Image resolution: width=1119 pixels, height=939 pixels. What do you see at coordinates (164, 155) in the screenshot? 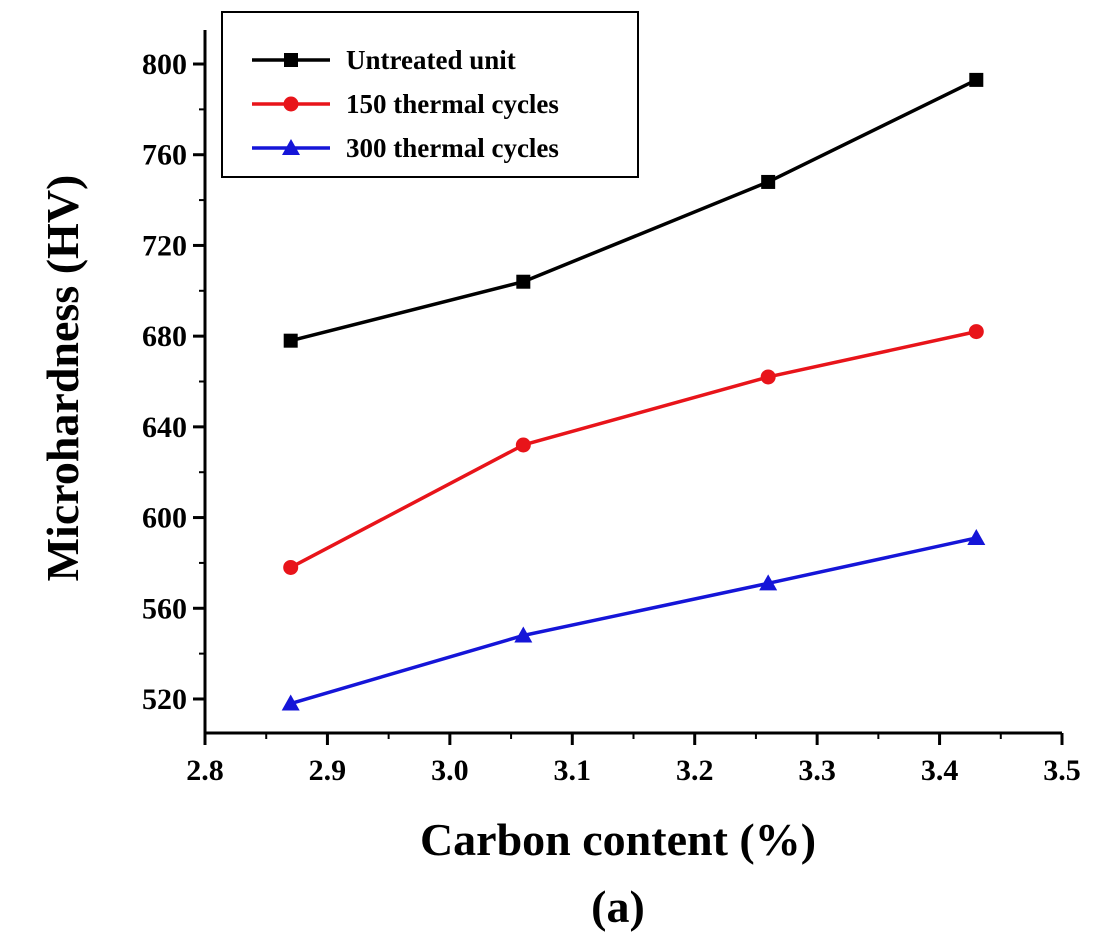
I see `y-tick-label: 760` at bounding box center [164, 155].